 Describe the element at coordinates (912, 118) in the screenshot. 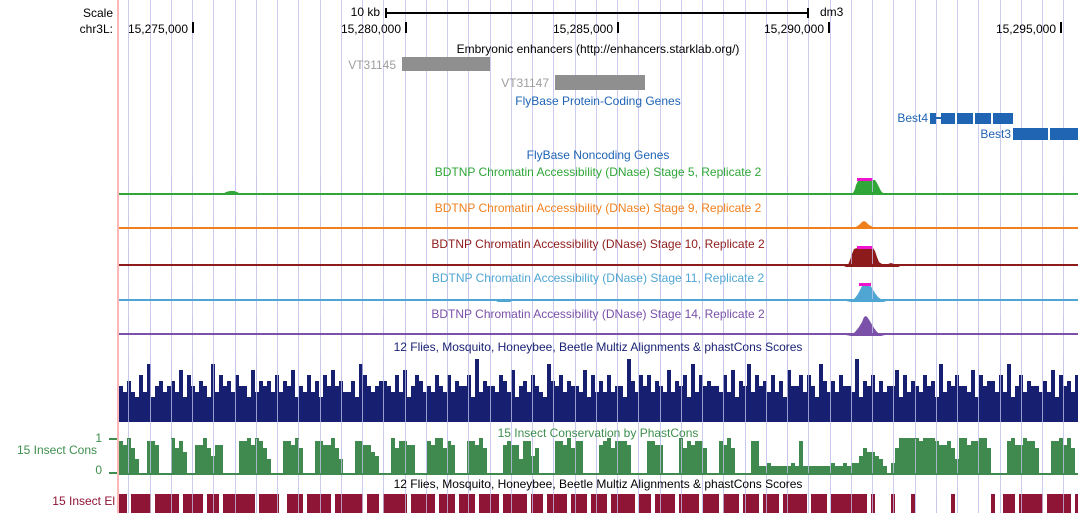

I see `gene-label: Best4` at that location.